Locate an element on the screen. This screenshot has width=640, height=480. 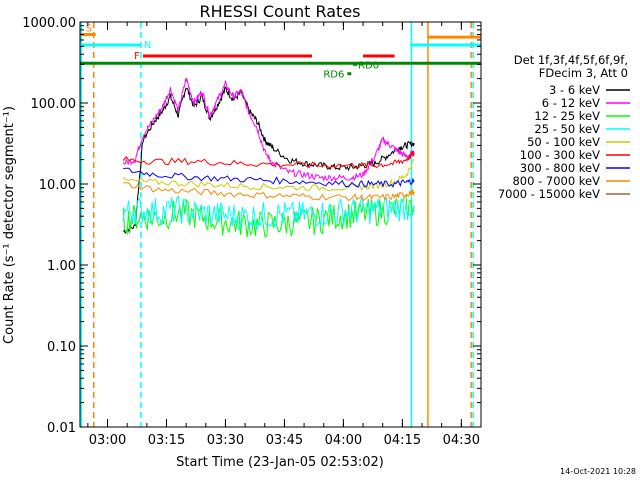
chart-title: RHESSI Count Rates is located at coordinates (280, 11).